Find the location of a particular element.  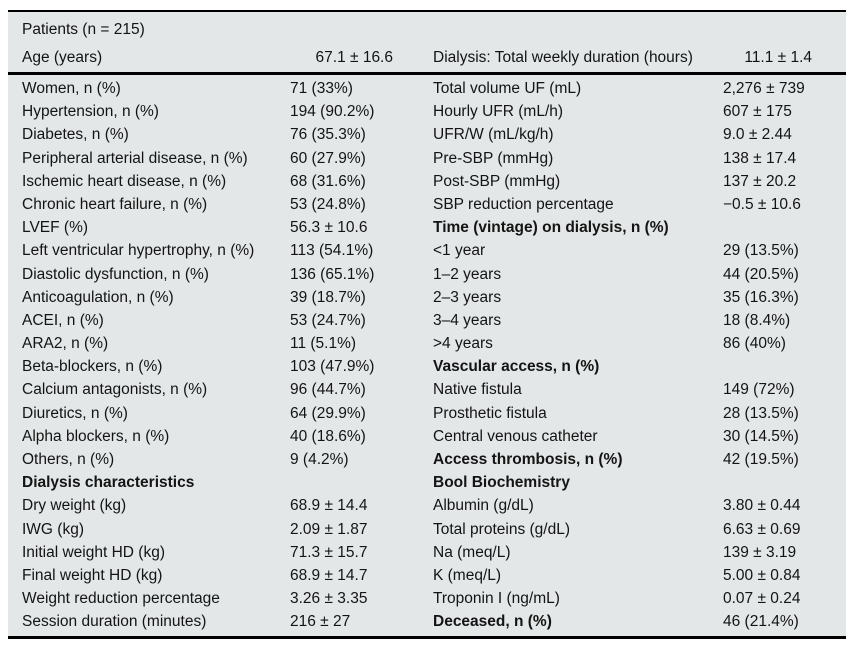

header-right-label: Dialysis: Total weekly duration (hours) is located at coordinates (563, 57).